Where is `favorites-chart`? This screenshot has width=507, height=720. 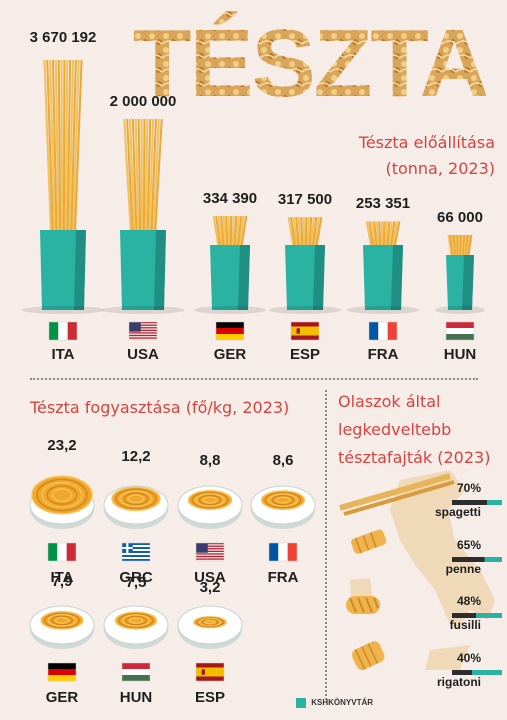
favorites-chart is located at coordinates (420, 572).